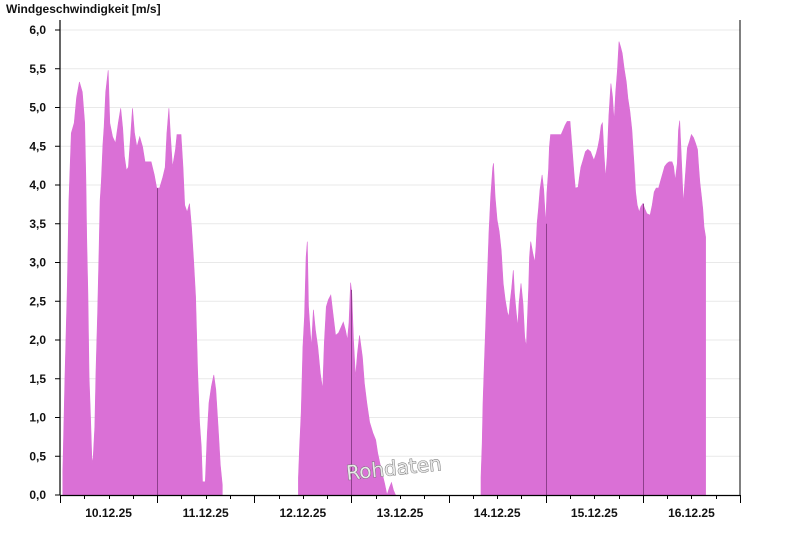 The width and height of the screenshot is (800, 550). Describe the element at coordinates (691, 513) in the screenshot. I see `x-tick-label: 16.12.25` at that location.